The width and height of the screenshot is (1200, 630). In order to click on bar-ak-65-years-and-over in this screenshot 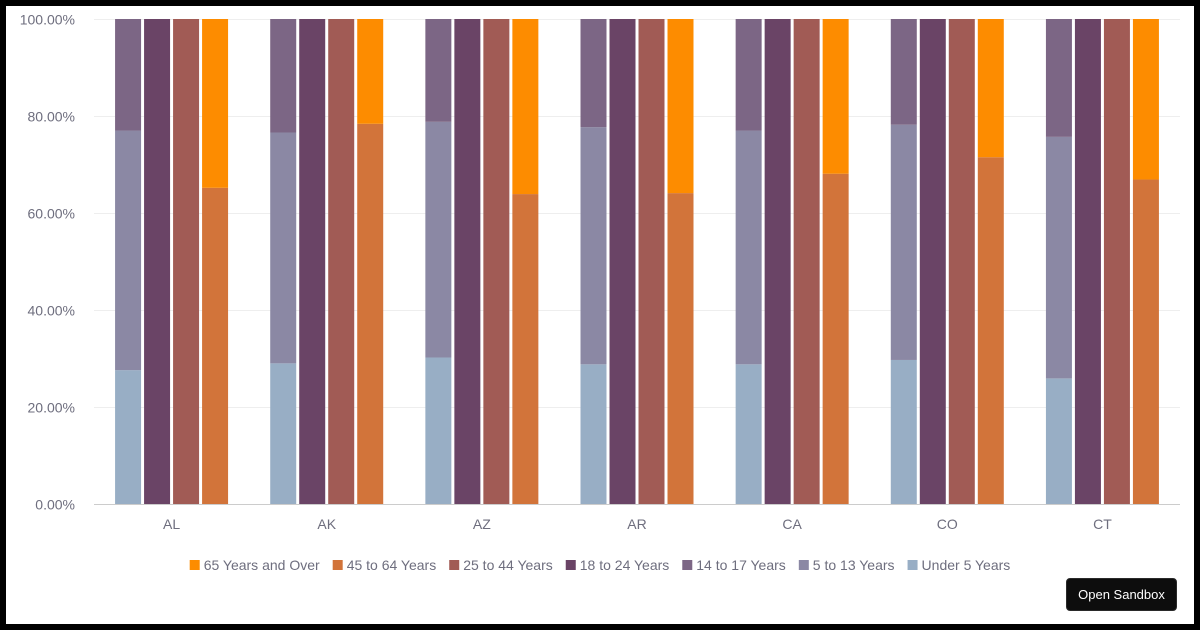, I will do `click(370, 71)`.